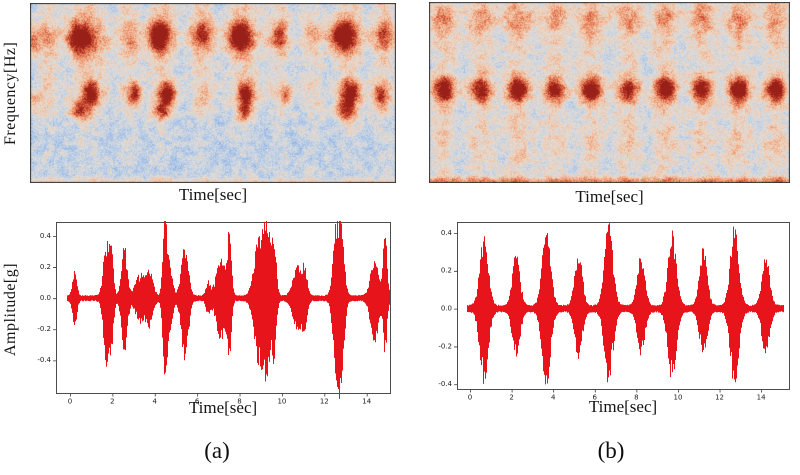 The width and height of the screenshot is (800, 475). Describe the element at coordinates (611, 450) in the screenshot. I see `caption-b: (b)` at that location.